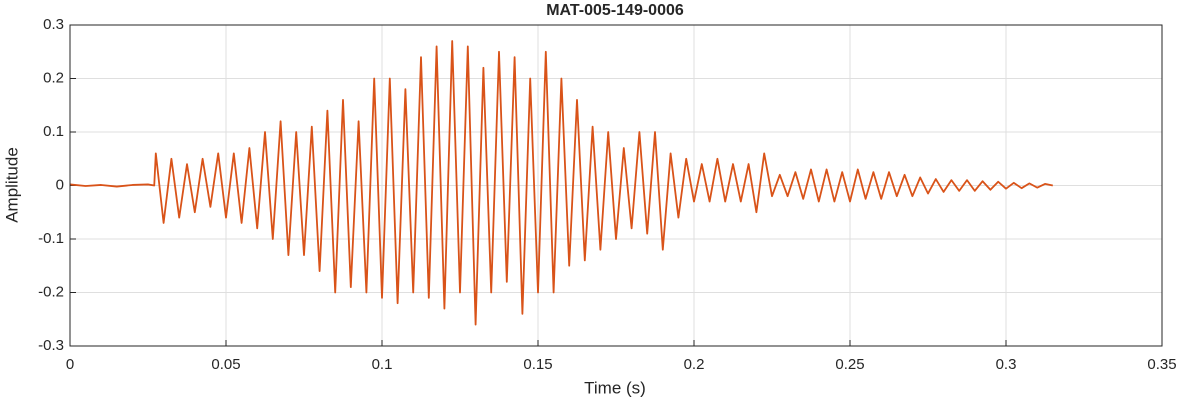 This screenshot has width=1182, height=404. What do you see at coordinates (615, 387) in the screenshot?
I see `x-axis-label: Time (s)` at bounding box center [615, 387].